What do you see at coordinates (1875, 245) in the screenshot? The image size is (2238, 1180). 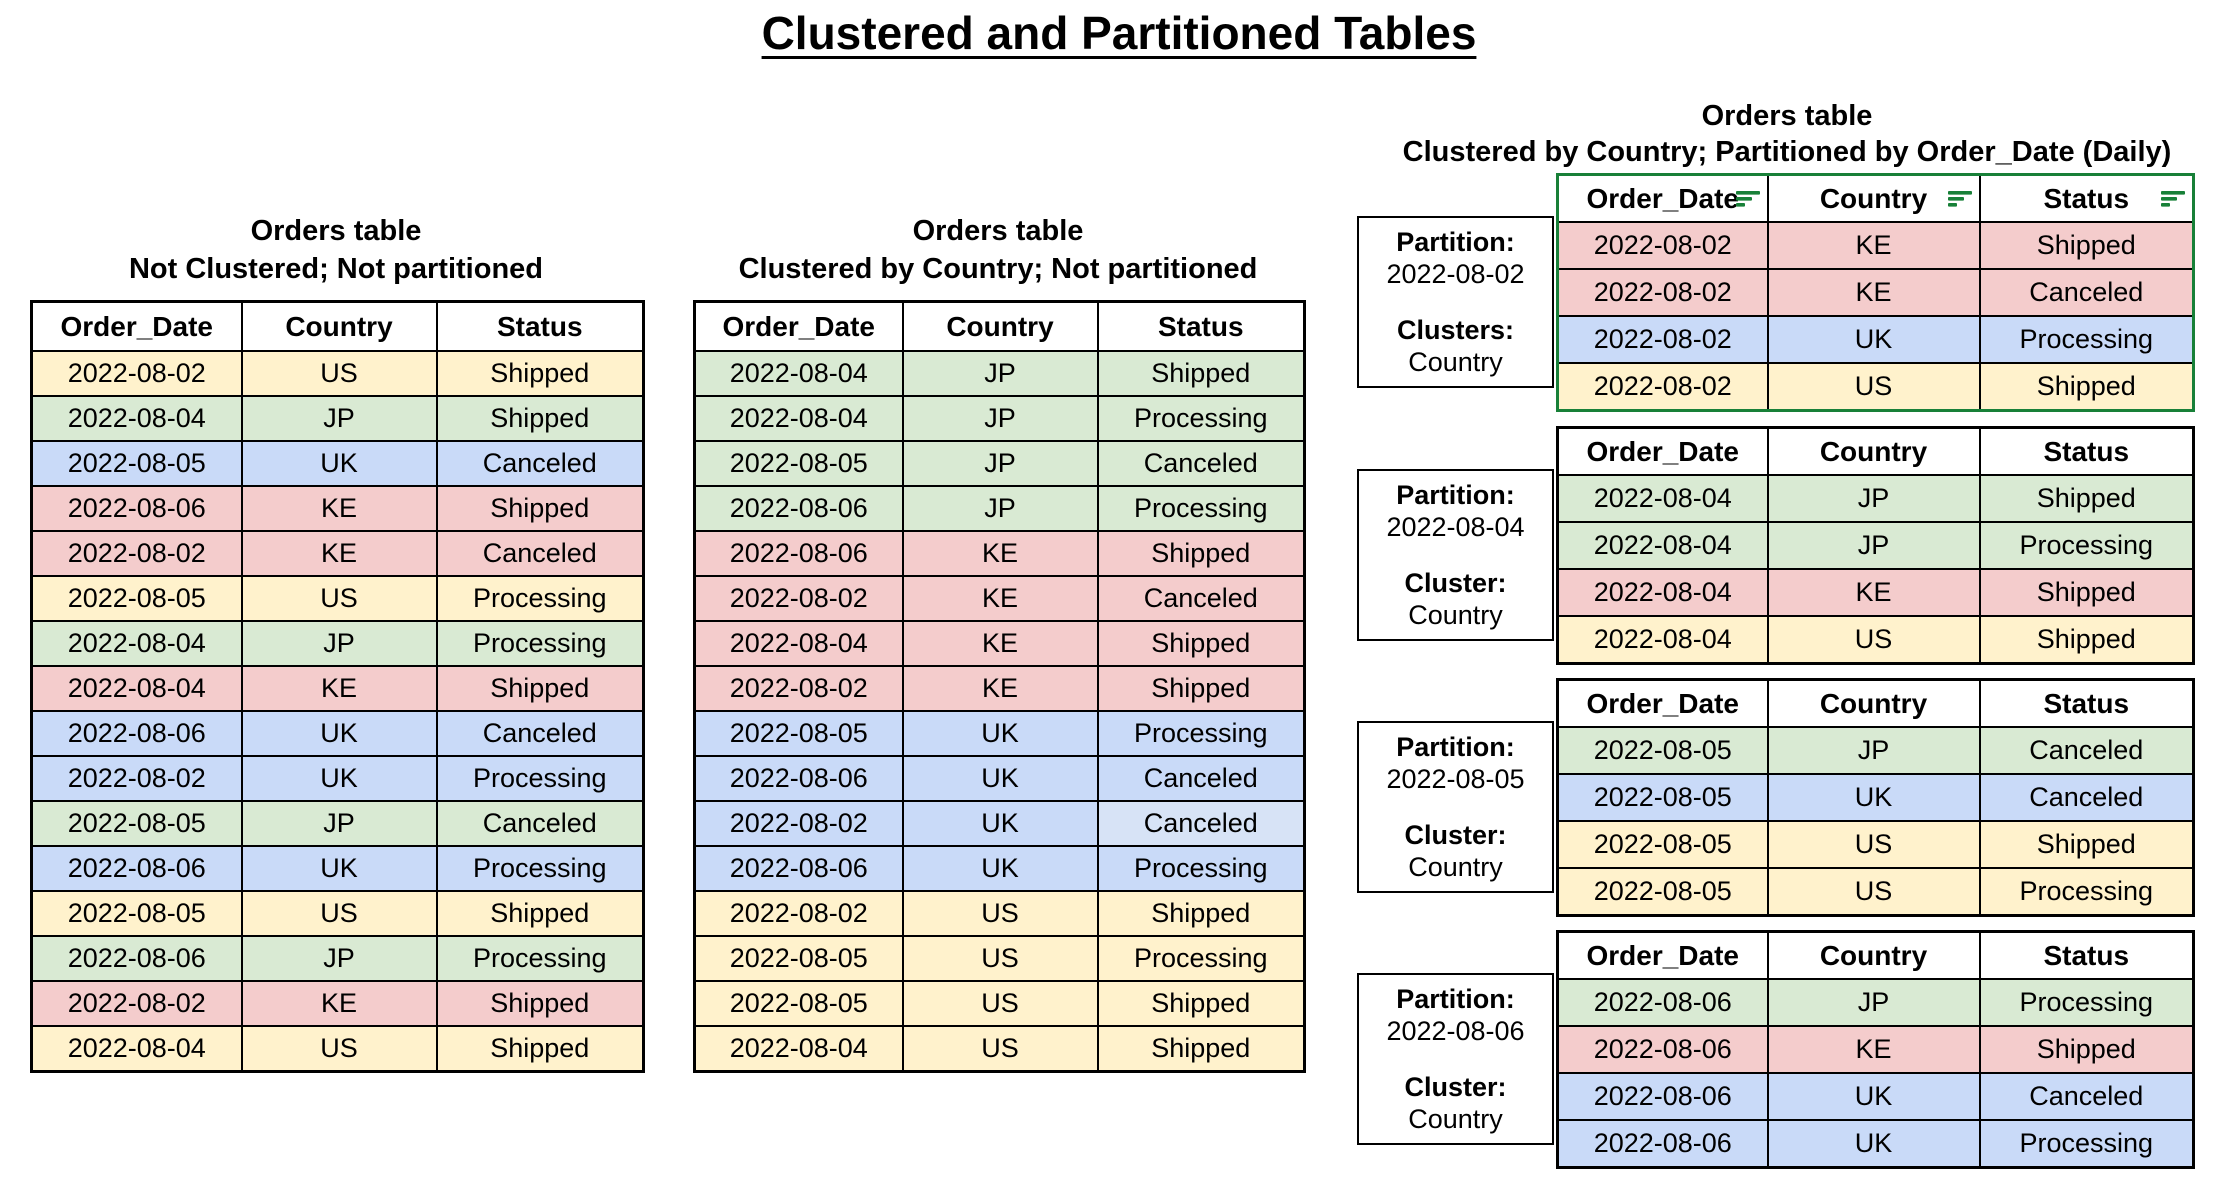 I see `table-row: 2022-08-02 KE Shipped` at bounding box center [1875, 245].